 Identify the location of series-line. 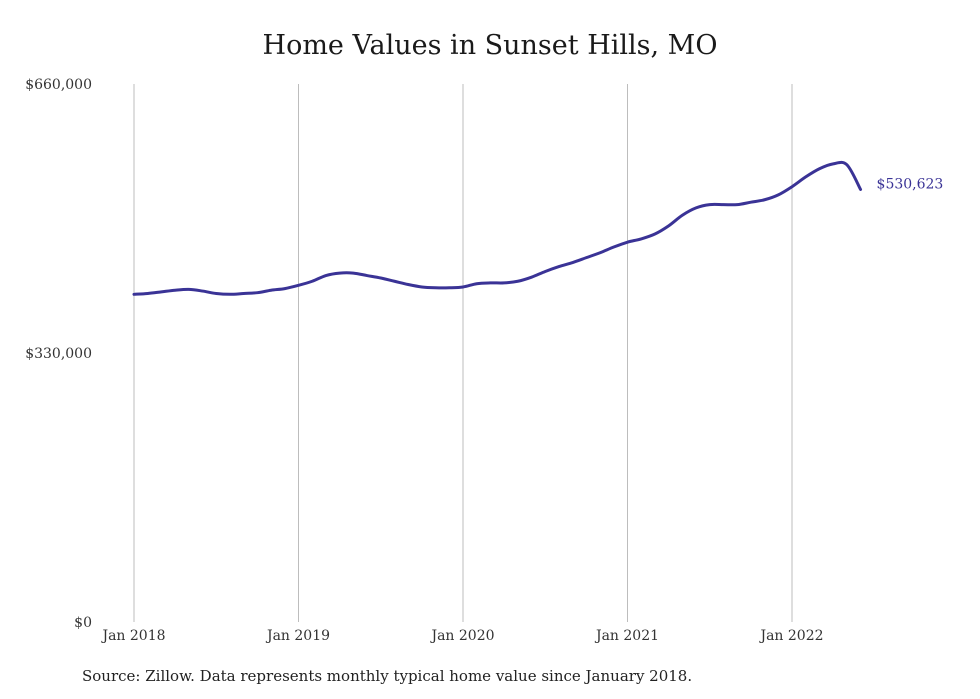
(497, 228).